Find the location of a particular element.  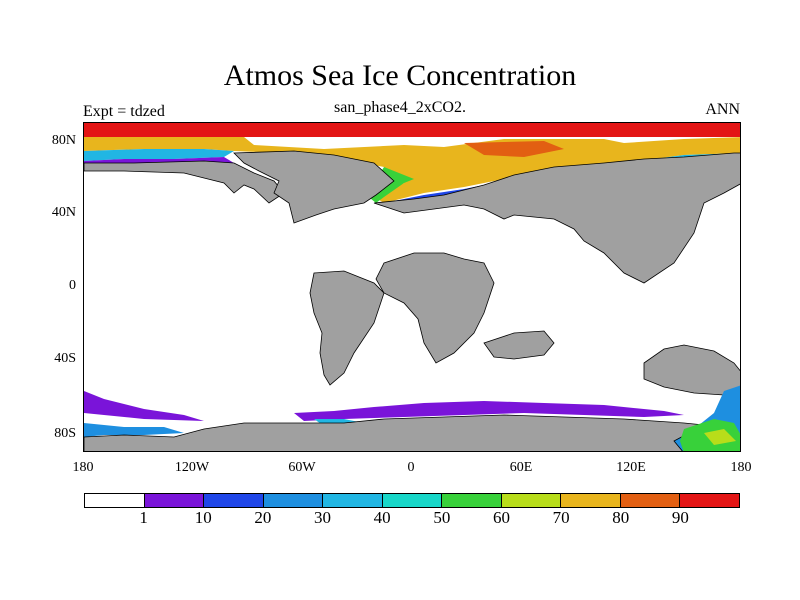

colorbar-tick-label: 60 is located at coordinates (501, 517).